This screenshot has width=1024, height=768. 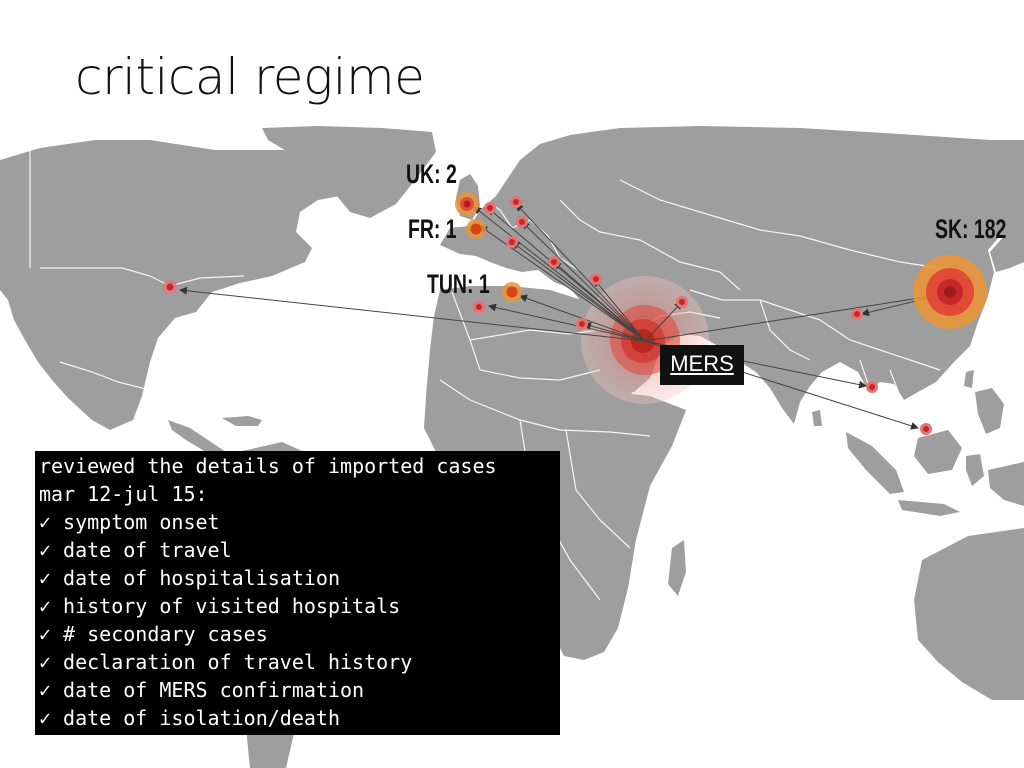 I want to click on landmass-philippines, so click(x=989, y=411).